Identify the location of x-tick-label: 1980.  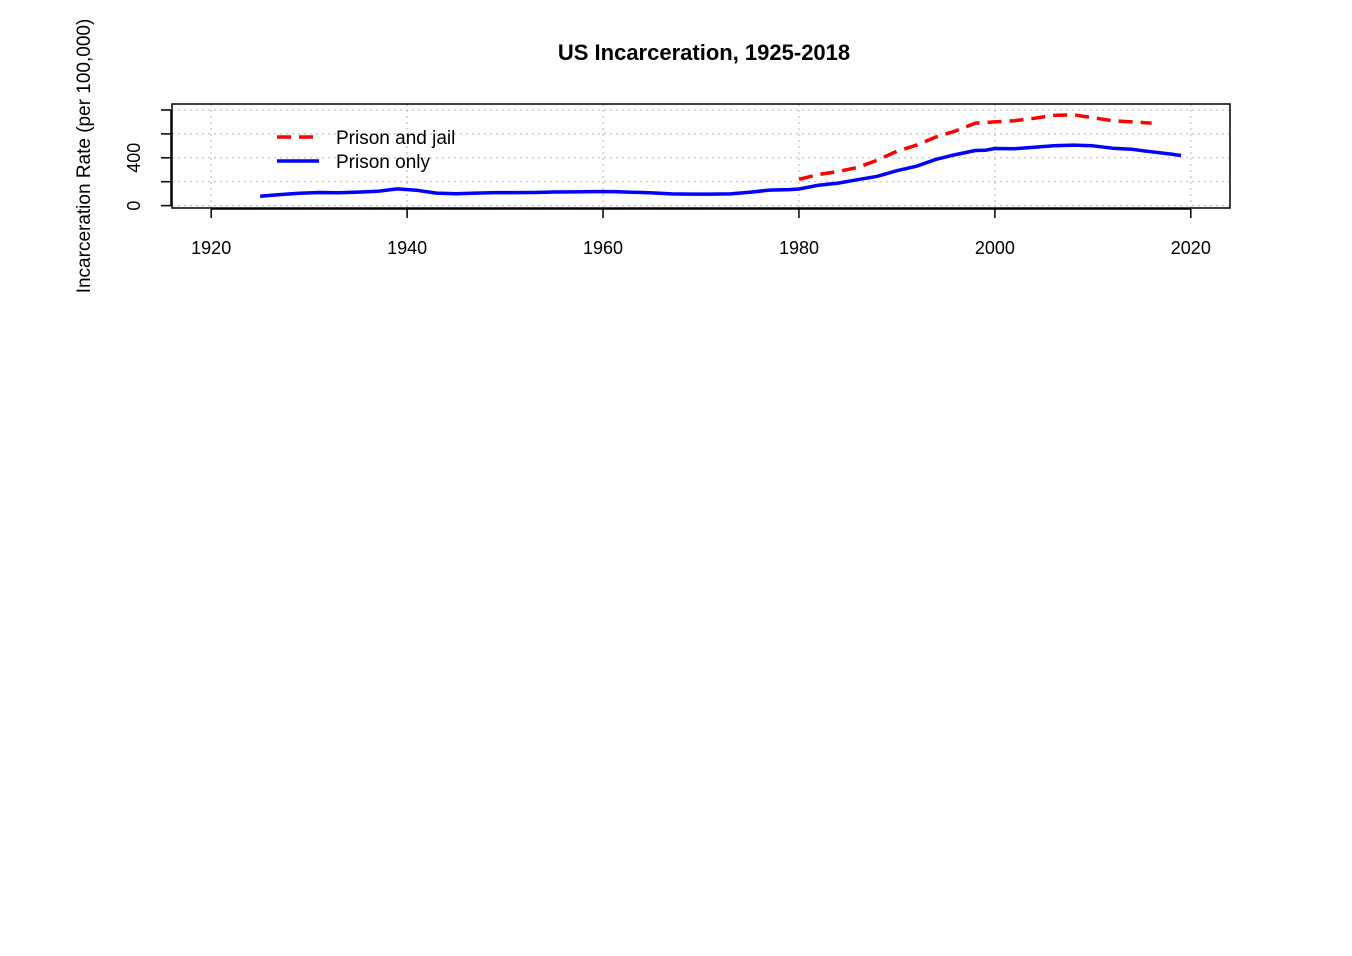
(799, 248).